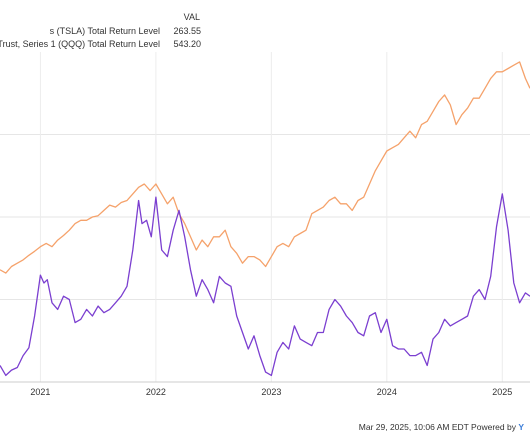  What do you see at coordinates (521, 427) in the screenshot?
I see `ycharts-logo-icon: Y` at bounding box center [521, 427].